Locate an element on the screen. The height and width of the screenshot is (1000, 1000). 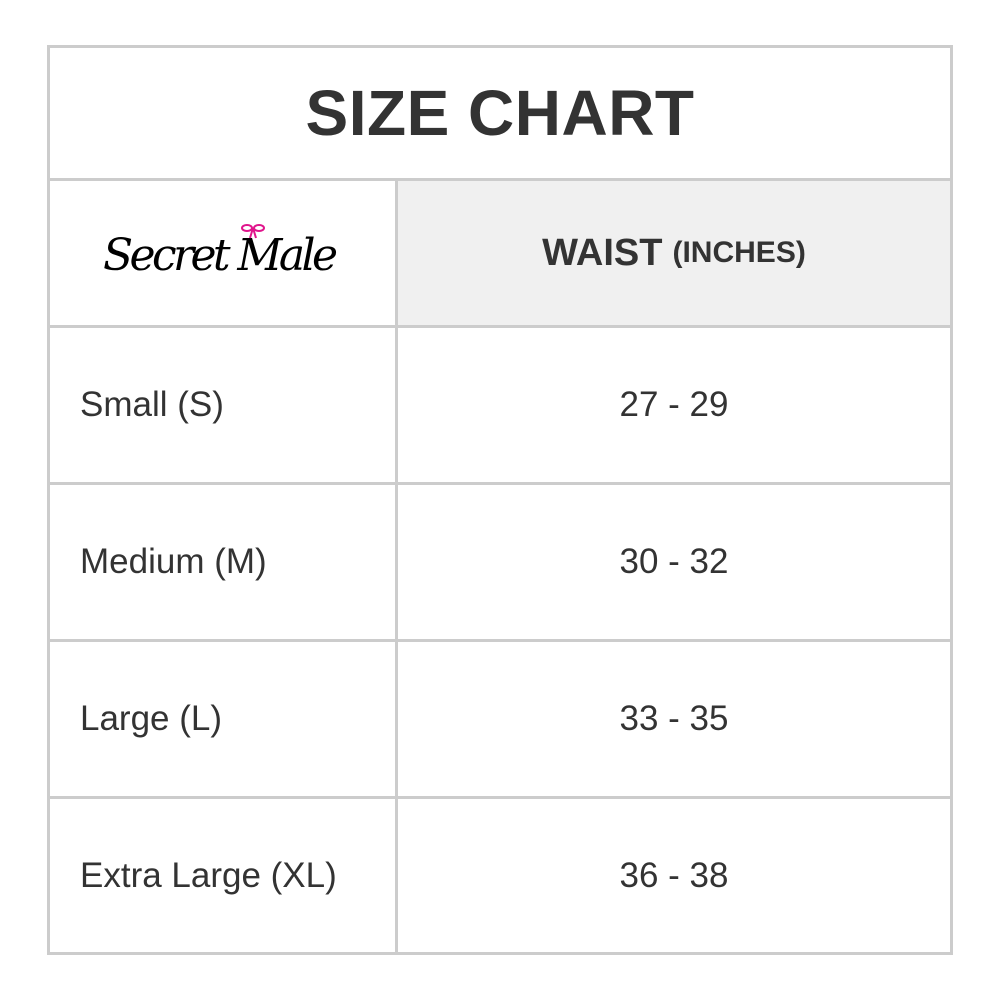
bow-icon is located at coordinates (252, 231).